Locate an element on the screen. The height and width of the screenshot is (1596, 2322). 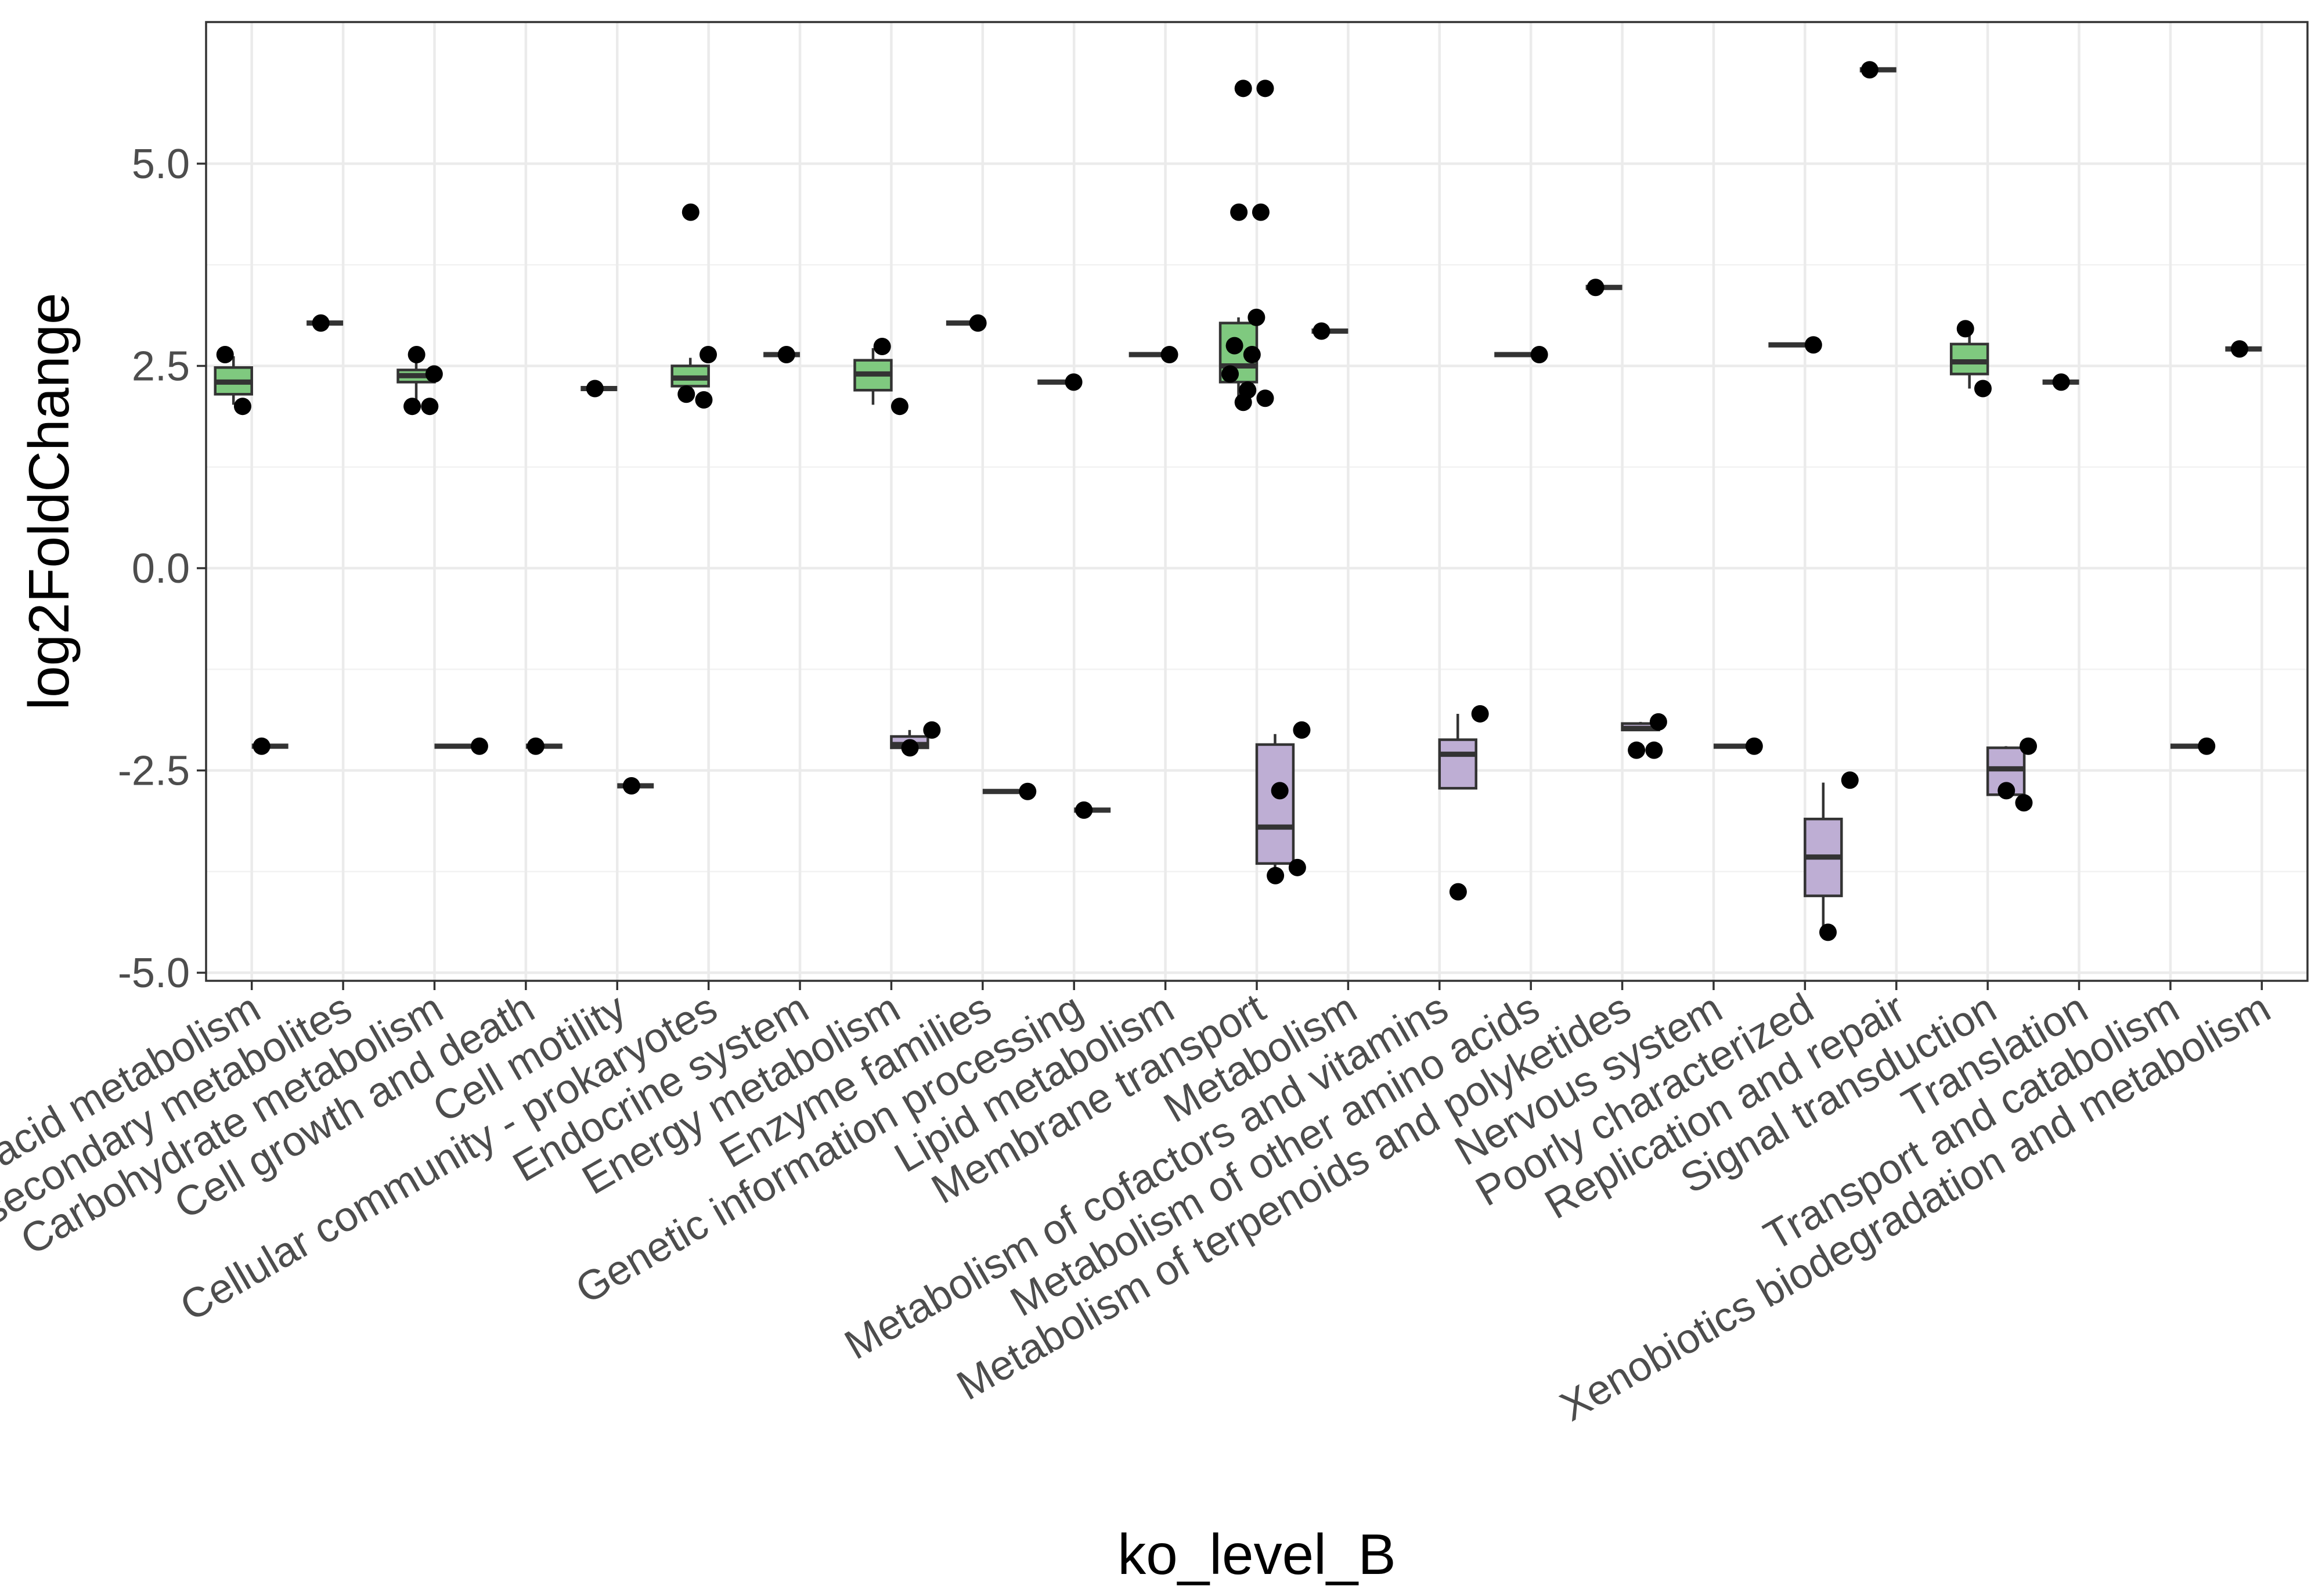
y-tick-label: 0.0 is located at coordinates (161, 569).